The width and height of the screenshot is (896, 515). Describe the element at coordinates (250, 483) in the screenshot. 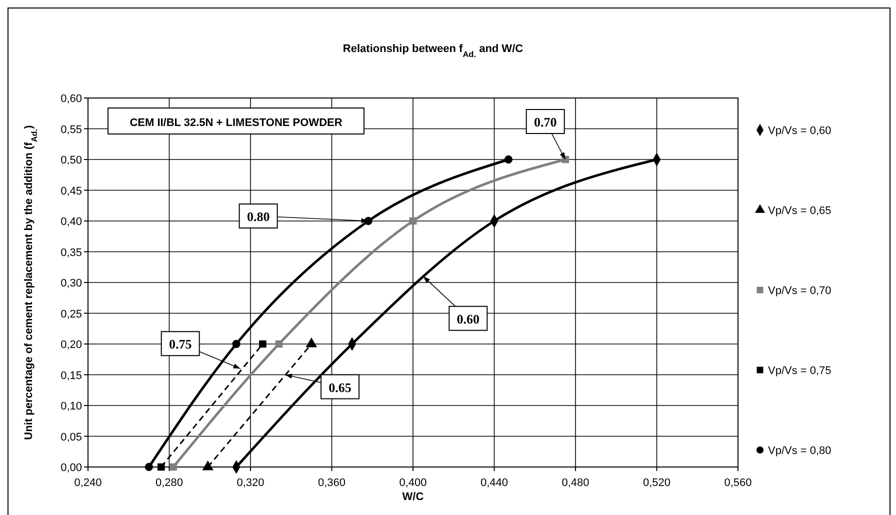

I see `x-tick-label: 0,320` at that location.